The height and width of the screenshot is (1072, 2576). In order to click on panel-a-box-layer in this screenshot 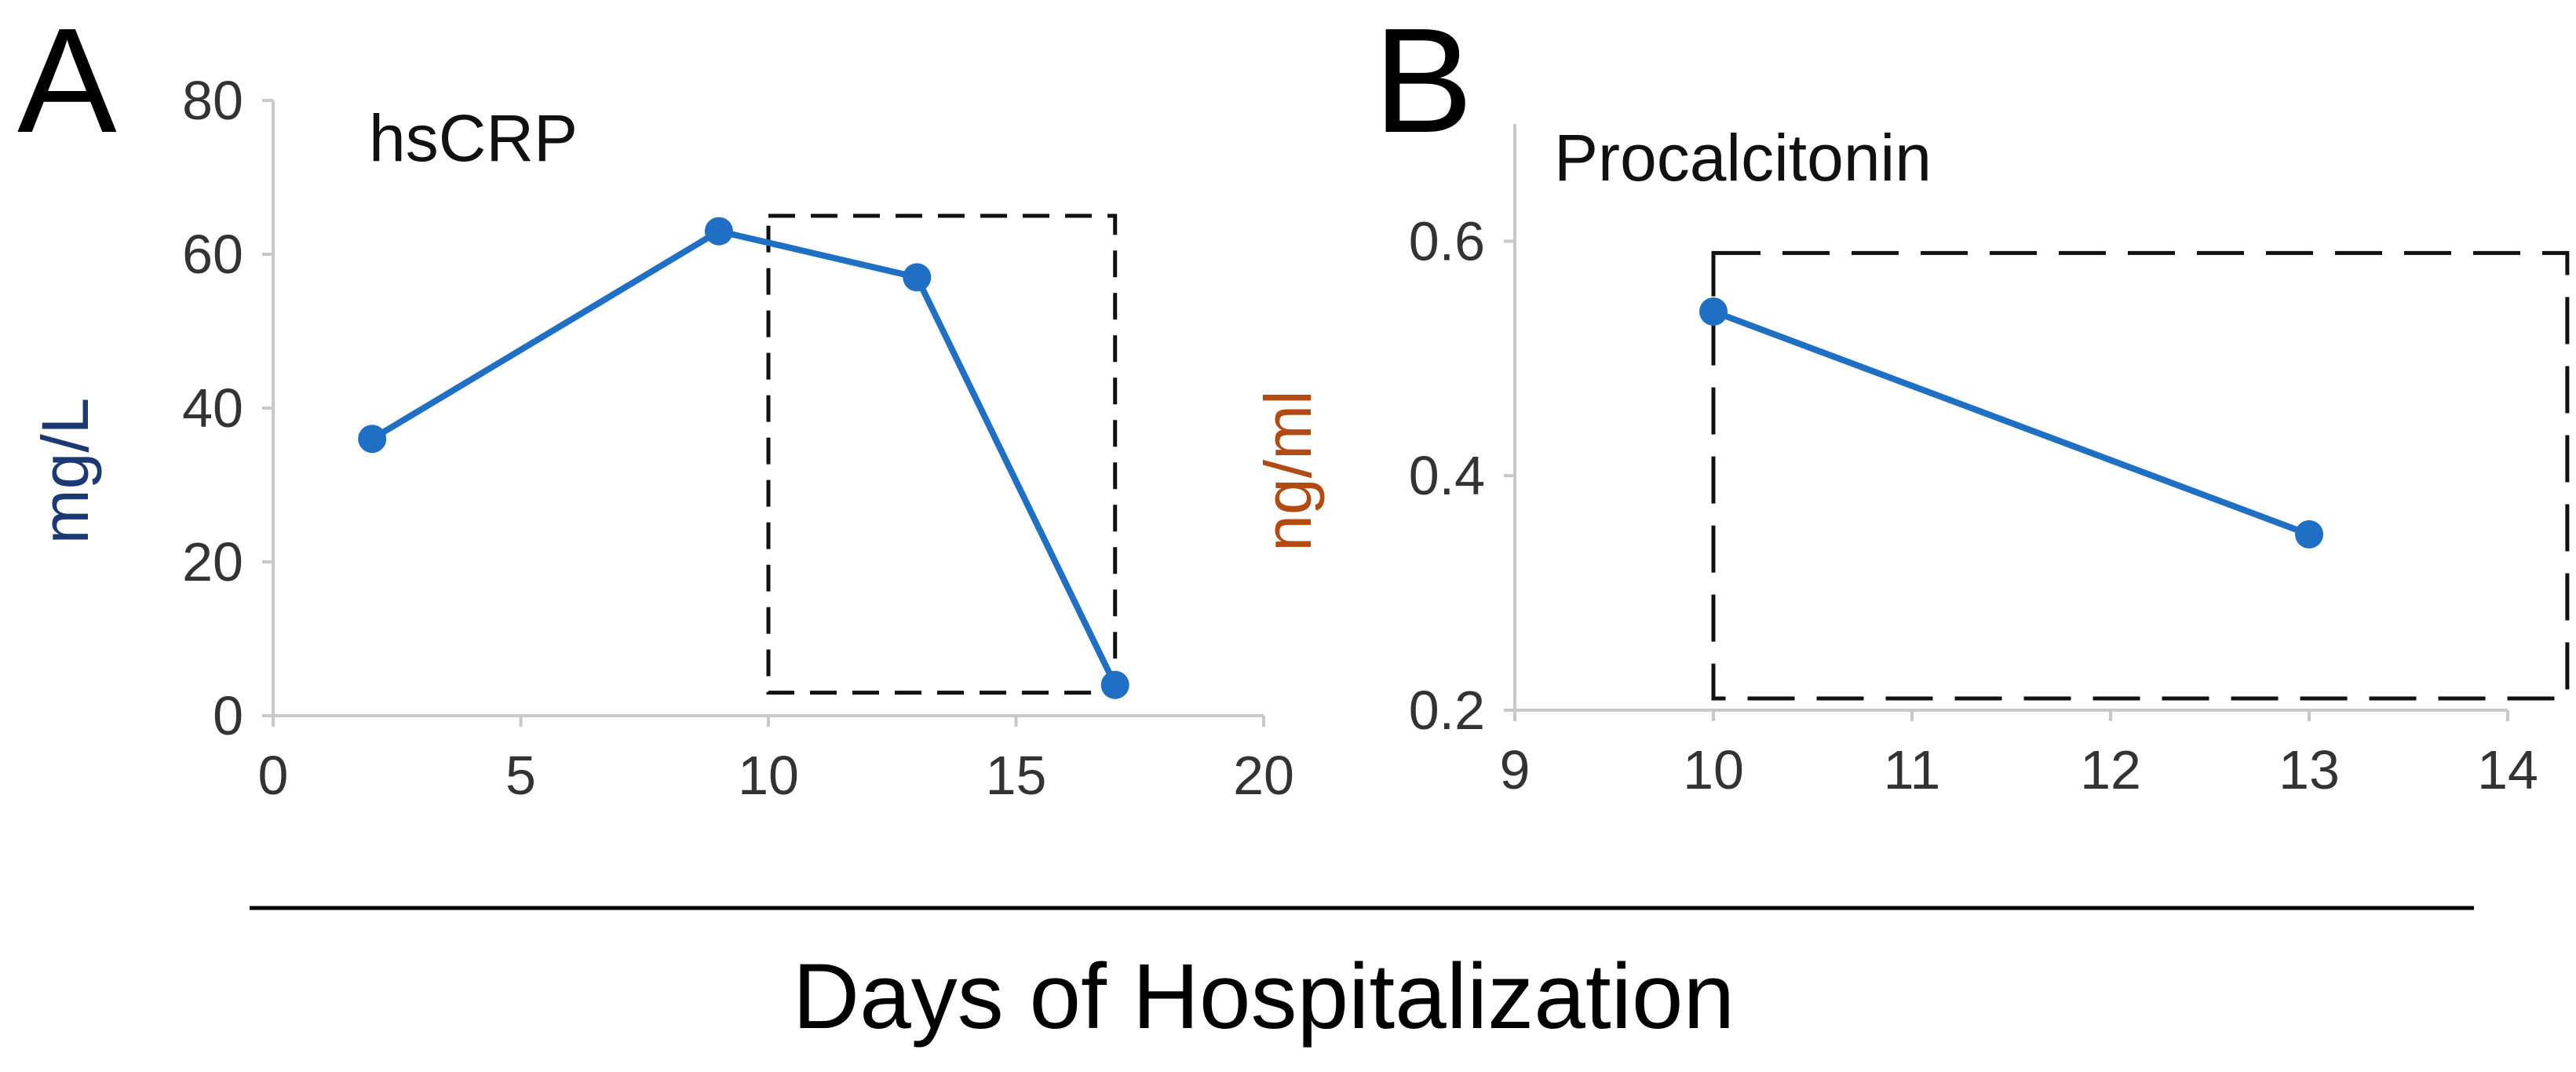, I will do `click(942, 454)`.